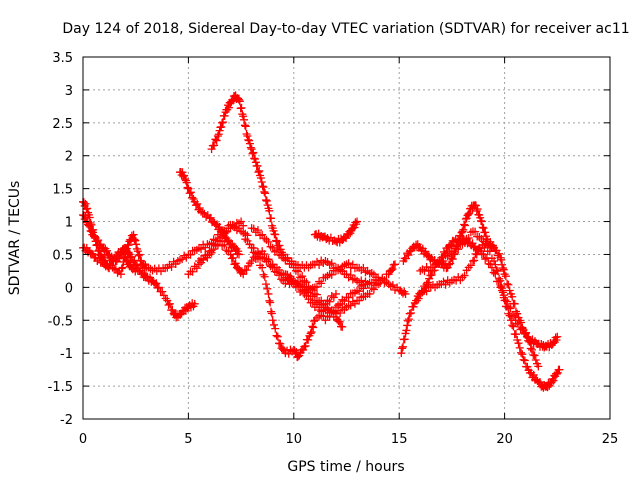 The image size is (640, 480). I want to click on y-tick-label: 2, so click(69, 157).